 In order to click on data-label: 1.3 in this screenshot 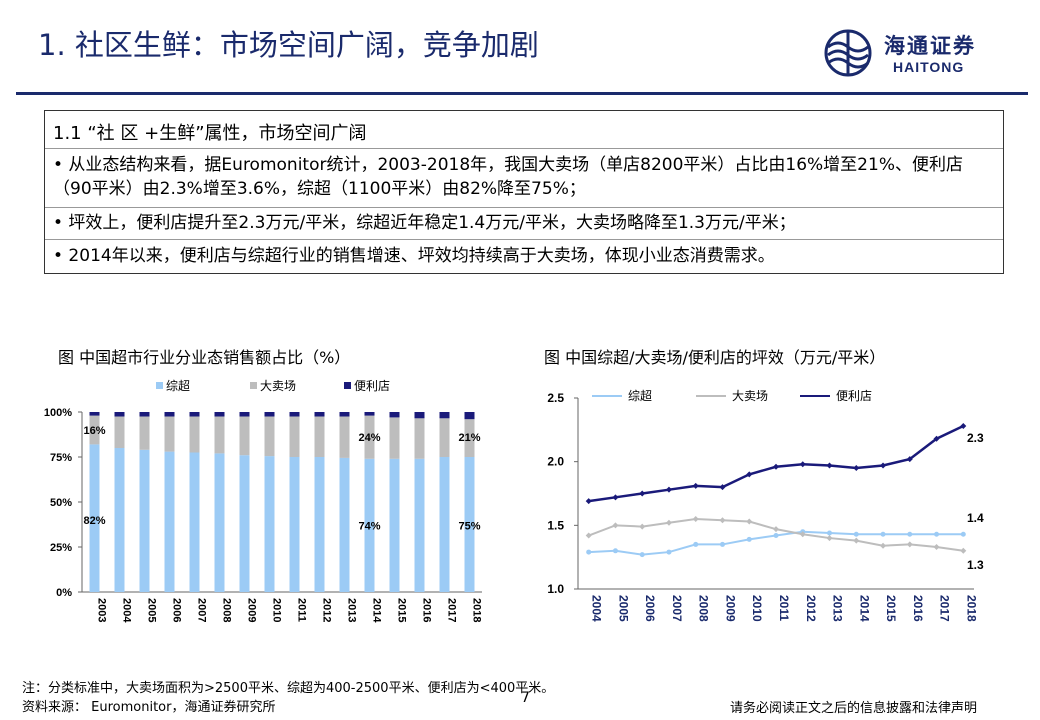, I will do `click(975, 565)`.